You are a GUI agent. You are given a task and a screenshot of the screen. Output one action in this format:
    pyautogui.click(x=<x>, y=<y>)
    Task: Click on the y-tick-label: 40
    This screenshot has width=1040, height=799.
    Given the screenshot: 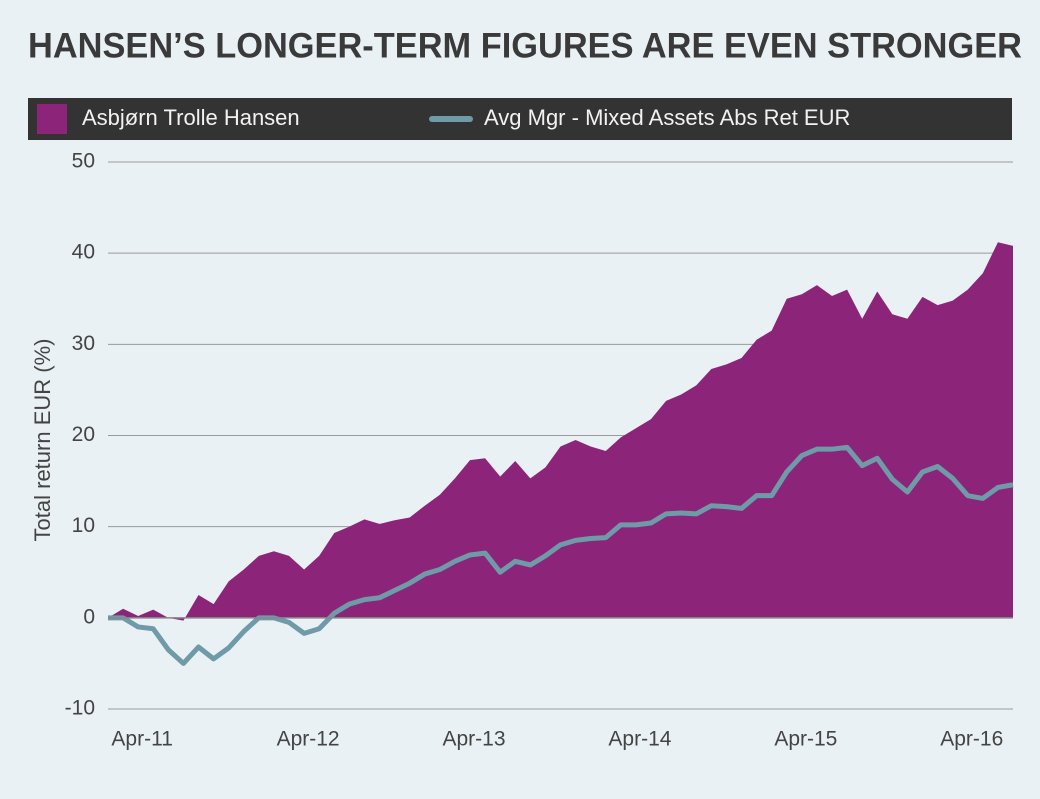 What is the action you would take?
    pyautogui.click(x=83, y=252)
    